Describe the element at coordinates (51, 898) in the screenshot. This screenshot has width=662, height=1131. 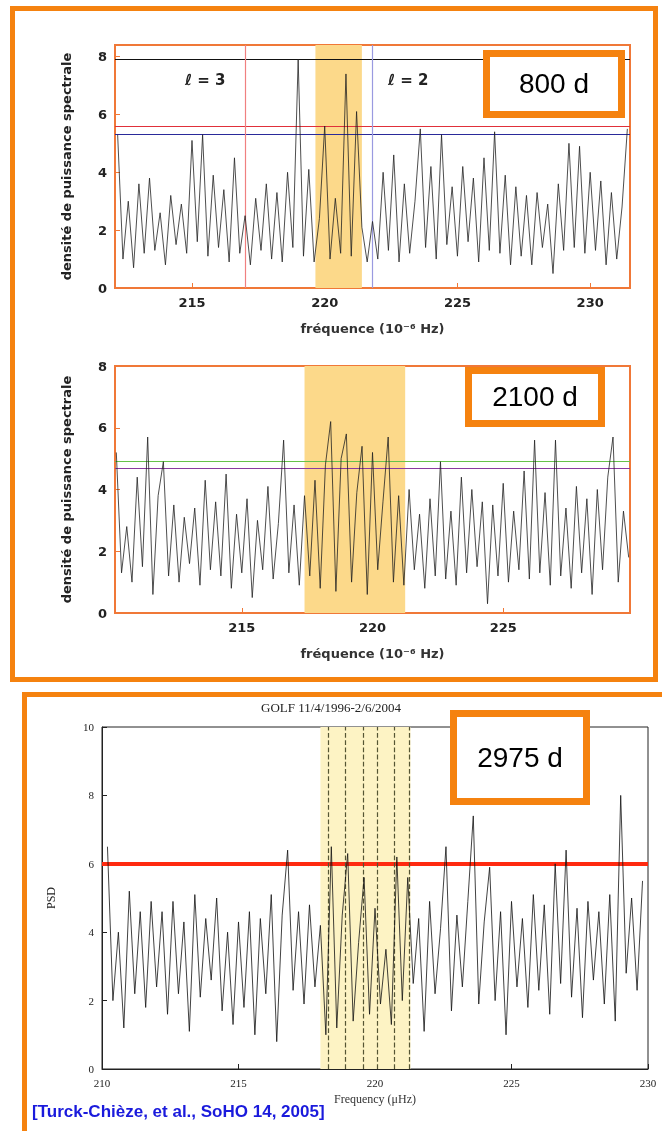
I see `y-axis-title: PSD` at that location.